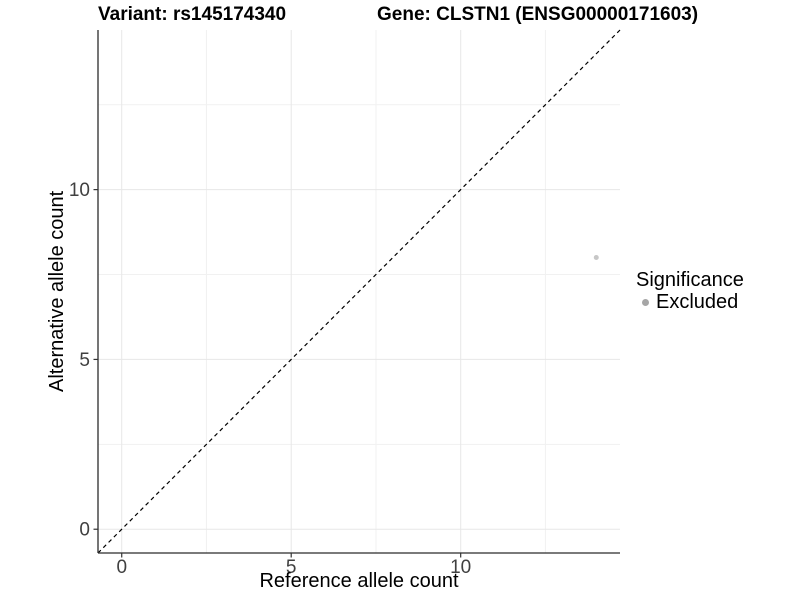 The image size is (800, 600). What do you see at coordinates (460, 567) in the screenshot?
I see `x-tick-label: 10` at bounding box center [460, 567].